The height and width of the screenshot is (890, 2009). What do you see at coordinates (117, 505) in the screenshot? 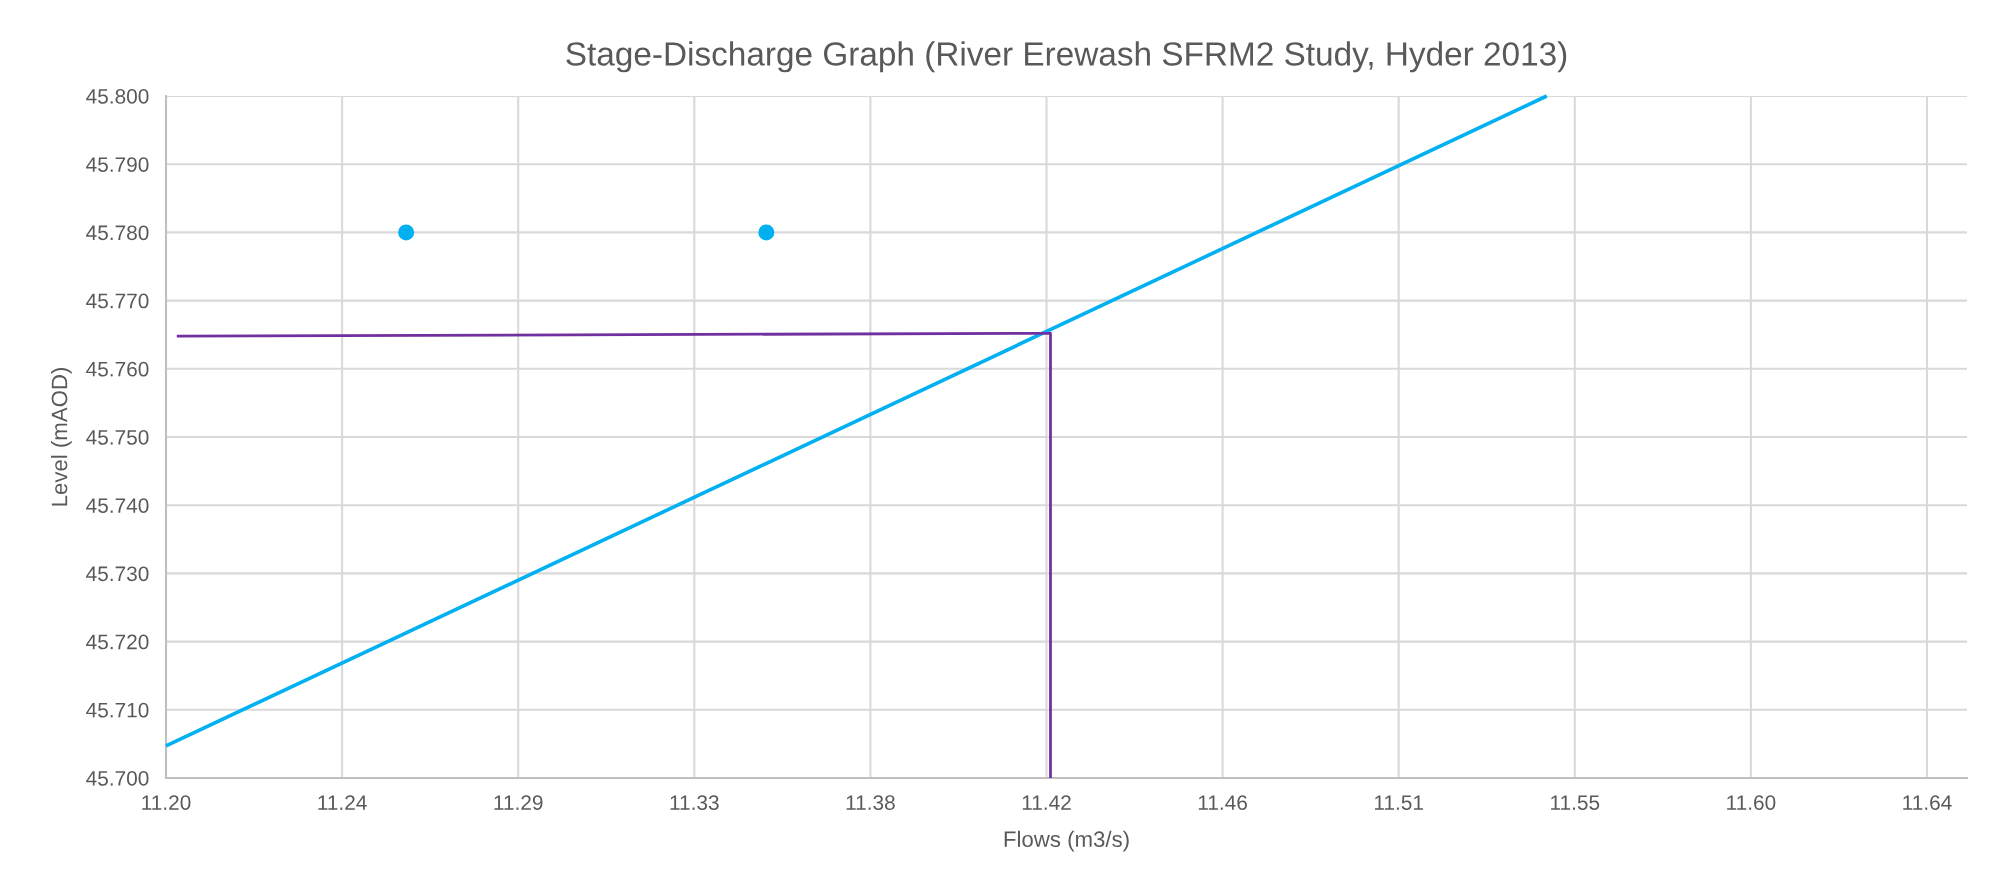
I see `y-tick-label: 45.740` at bounding box center [117, 505].